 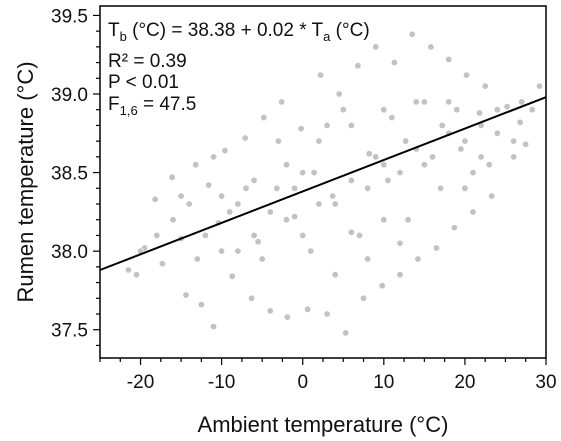 What do you see at coordinates (69, 174) in the screenshot?
I see `y-tick-label: 38.5` at bounding box center [69, 174].